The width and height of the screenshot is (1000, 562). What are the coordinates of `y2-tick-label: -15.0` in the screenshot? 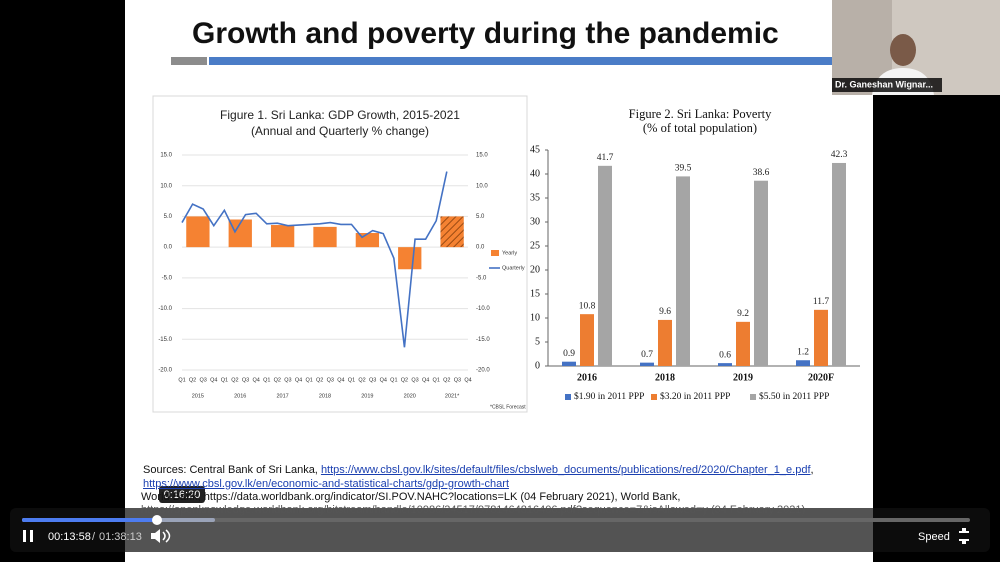 It's located at (483, 340).